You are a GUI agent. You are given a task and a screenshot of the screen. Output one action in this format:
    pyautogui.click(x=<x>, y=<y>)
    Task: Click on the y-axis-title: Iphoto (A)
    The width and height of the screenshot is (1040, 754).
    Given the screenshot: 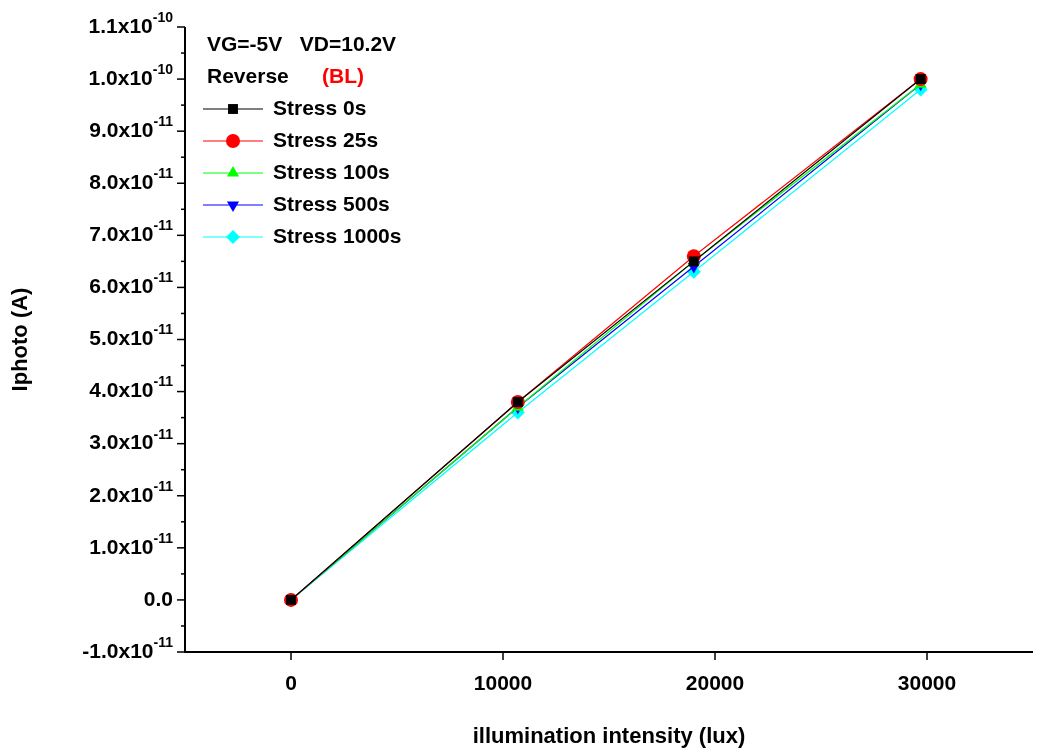 What is the action you would take?
    pyautogui.click(x=20, y=339)
    